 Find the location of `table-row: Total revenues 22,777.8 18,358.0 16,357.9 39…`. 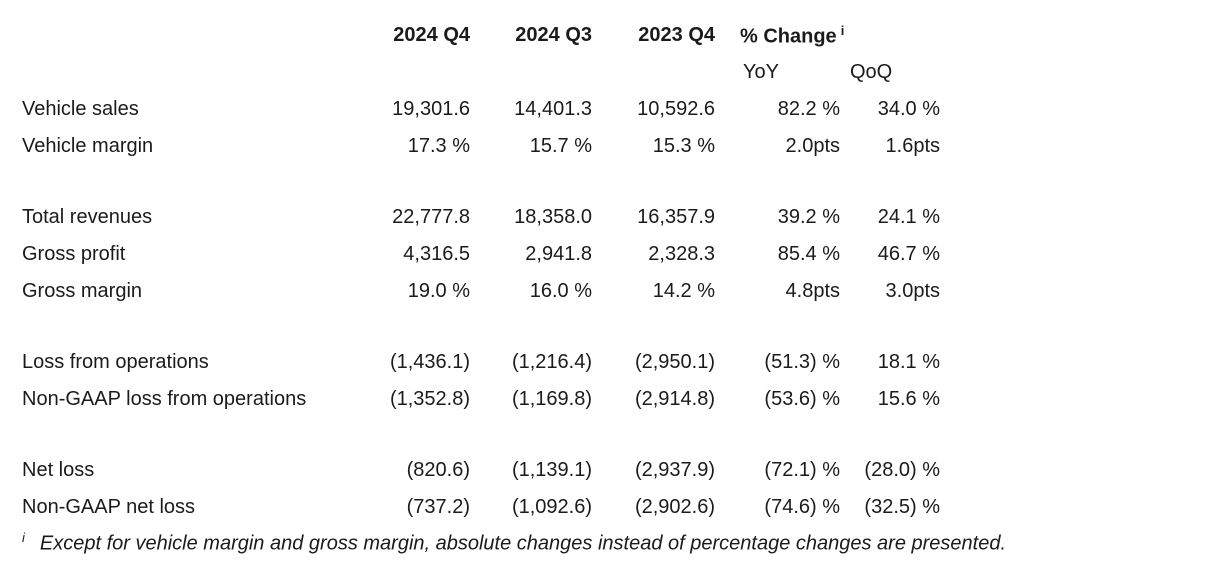

table-row: Total revenues 22,777.8 18,358.0 16,357.9 39… is located at coordinates (481, 217).